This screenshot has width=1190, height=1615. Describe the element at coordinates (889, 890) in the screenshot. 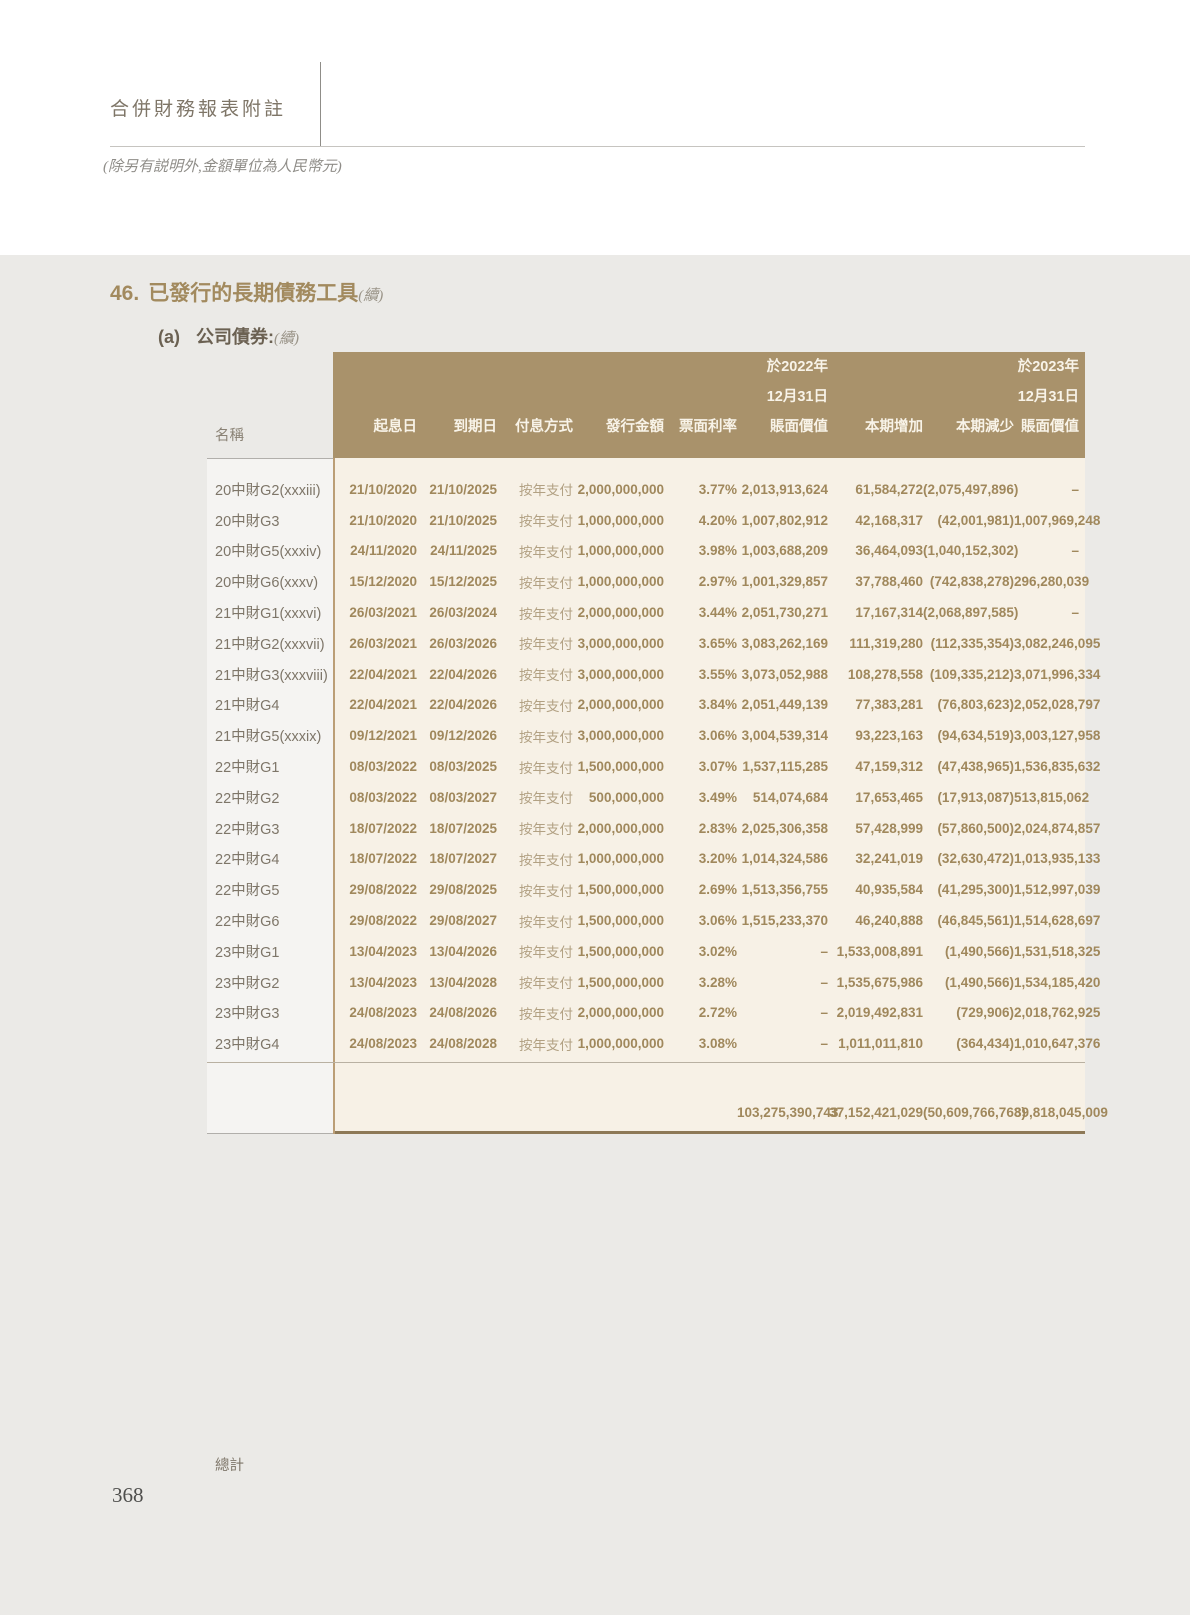

I see `table-cell: 40,935,584` at that location.